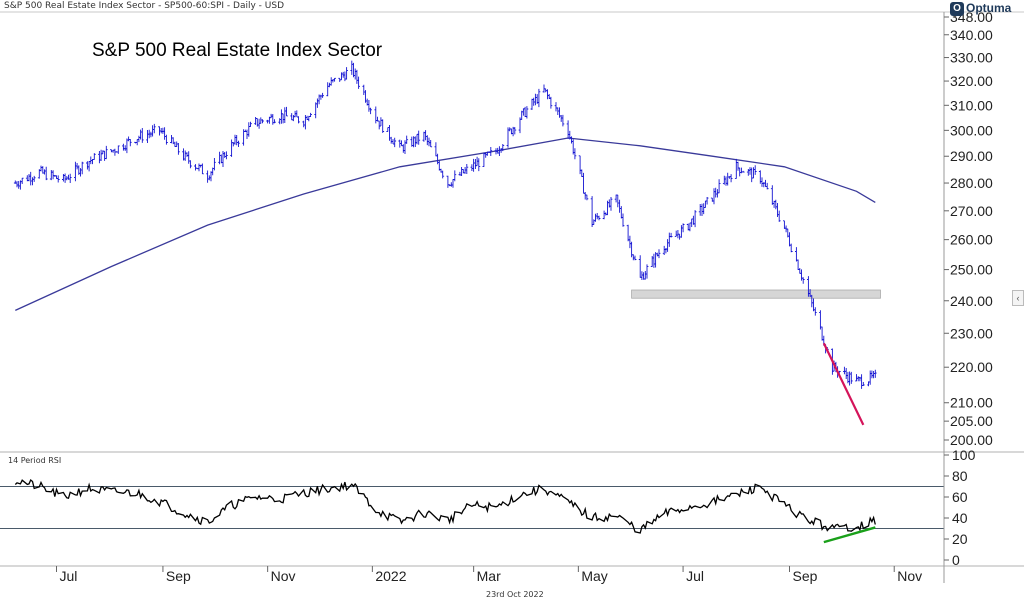 The width and height of the screenshot is (1024, 612). Describe the element at coordinates (960, 476) in the screenshot. I see `rsi-tick-label: 80` at that location.